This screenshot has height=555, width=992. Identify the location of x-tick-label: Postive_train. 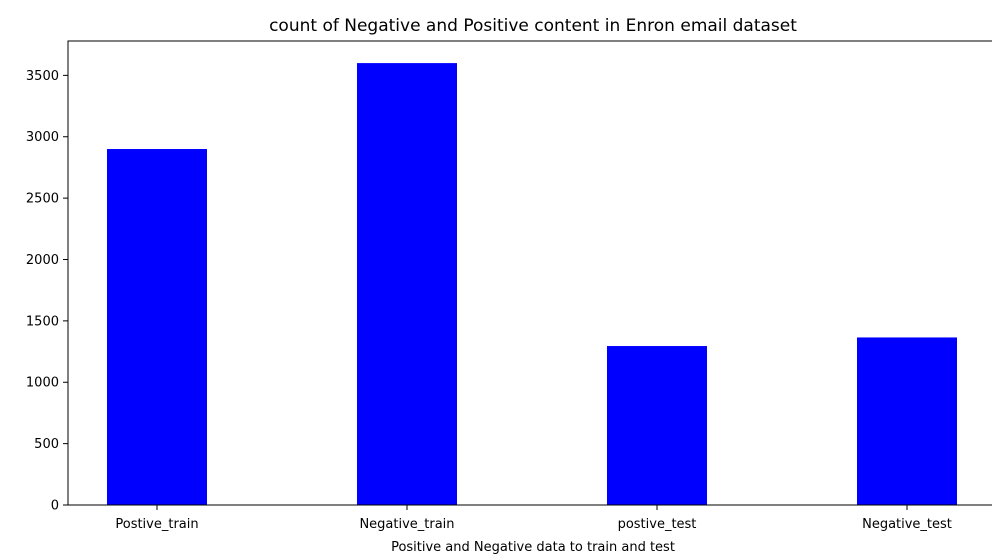
(156, 524).